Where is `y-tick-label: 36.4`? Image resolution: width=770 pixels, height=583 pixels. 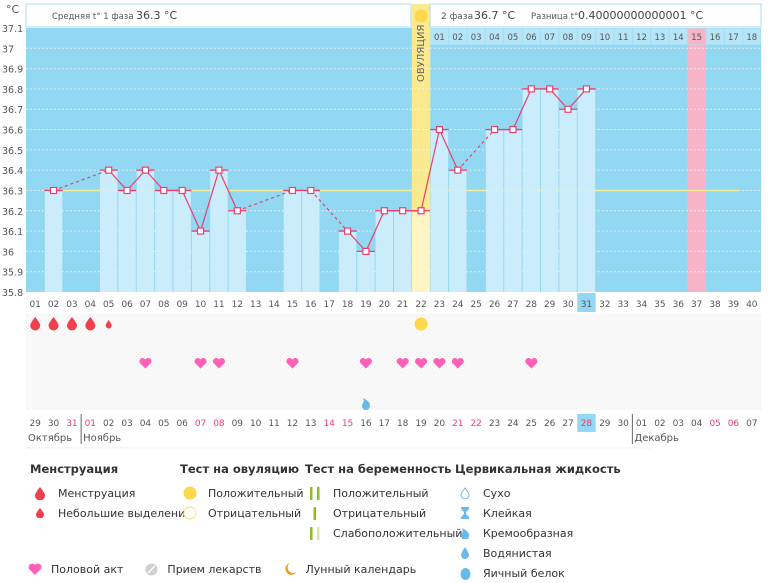 y-tick-label: 36.4 is located at coordinates (12, 171).